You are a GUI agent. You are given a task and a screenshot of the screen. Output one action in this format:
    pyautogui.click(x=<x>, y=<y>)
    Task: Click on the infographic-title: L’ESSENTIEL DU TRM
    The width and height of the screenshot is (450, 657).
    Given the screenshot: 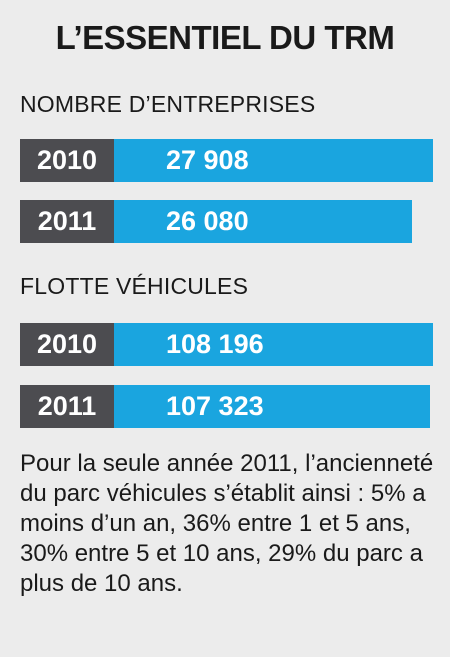 What is the action you would take?
    pyautogui.click(x=225, y=37)
    